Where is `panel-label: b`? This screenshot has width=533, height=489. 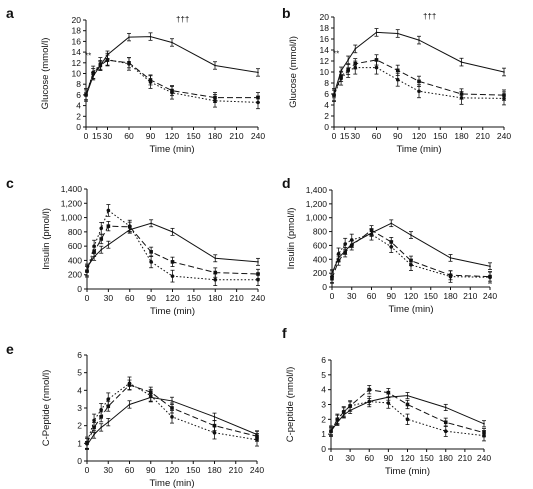 panel-label: b is located at coordinates (286, 13).